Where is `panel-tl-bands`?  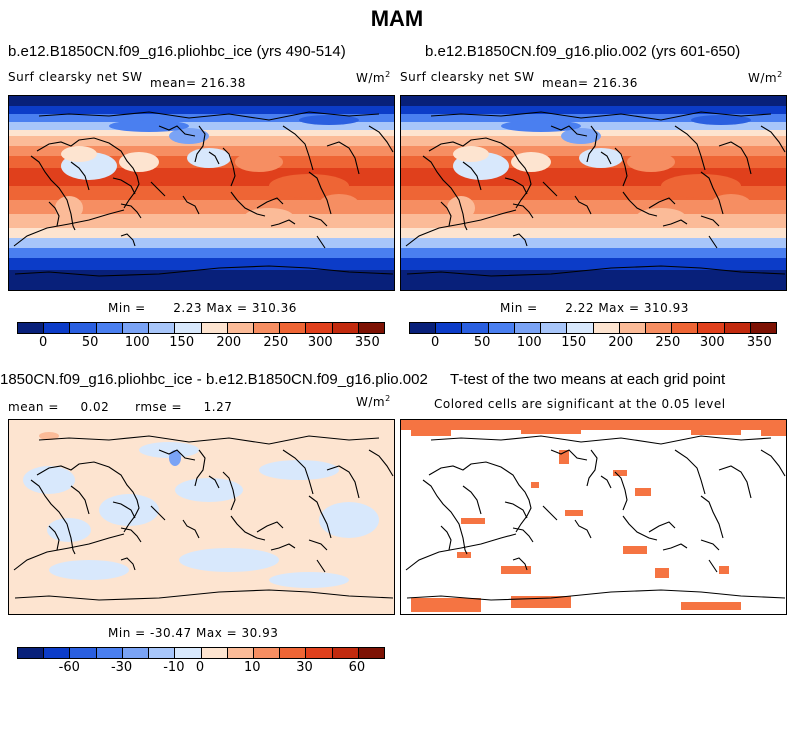 panel-tl-bands is located at coordinates (201, 193).